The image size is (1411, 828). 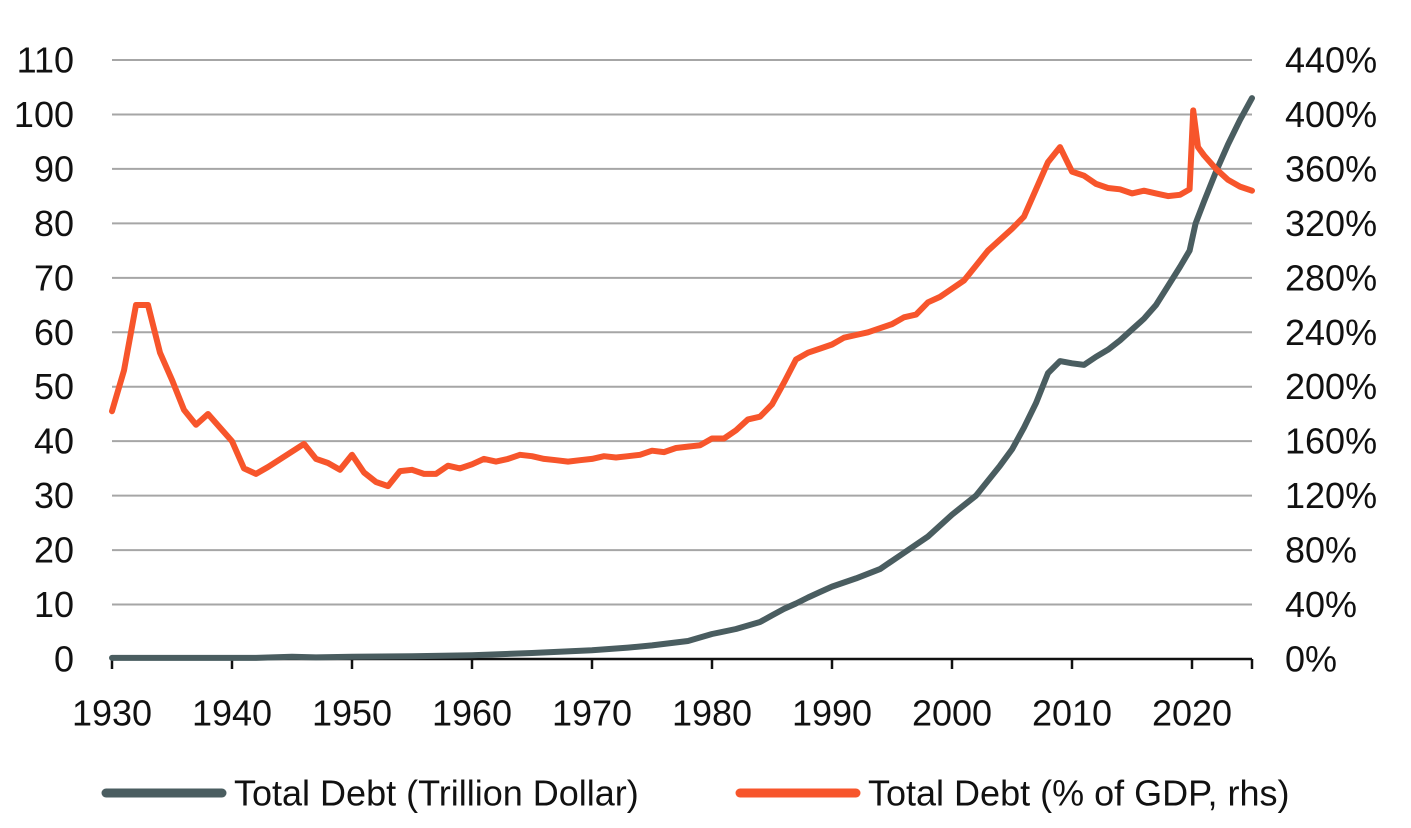 I want to click on x-tick-label: 1980, so click(x=712, y=713).